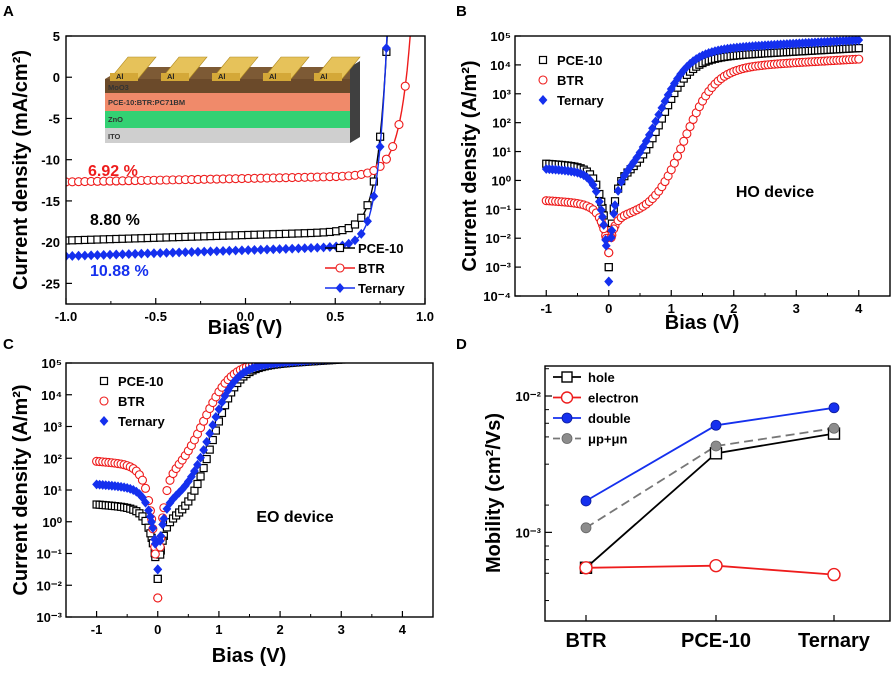 The image size is (896, 673). I want to click on y-tick-label: 10³, so click(52, 427).